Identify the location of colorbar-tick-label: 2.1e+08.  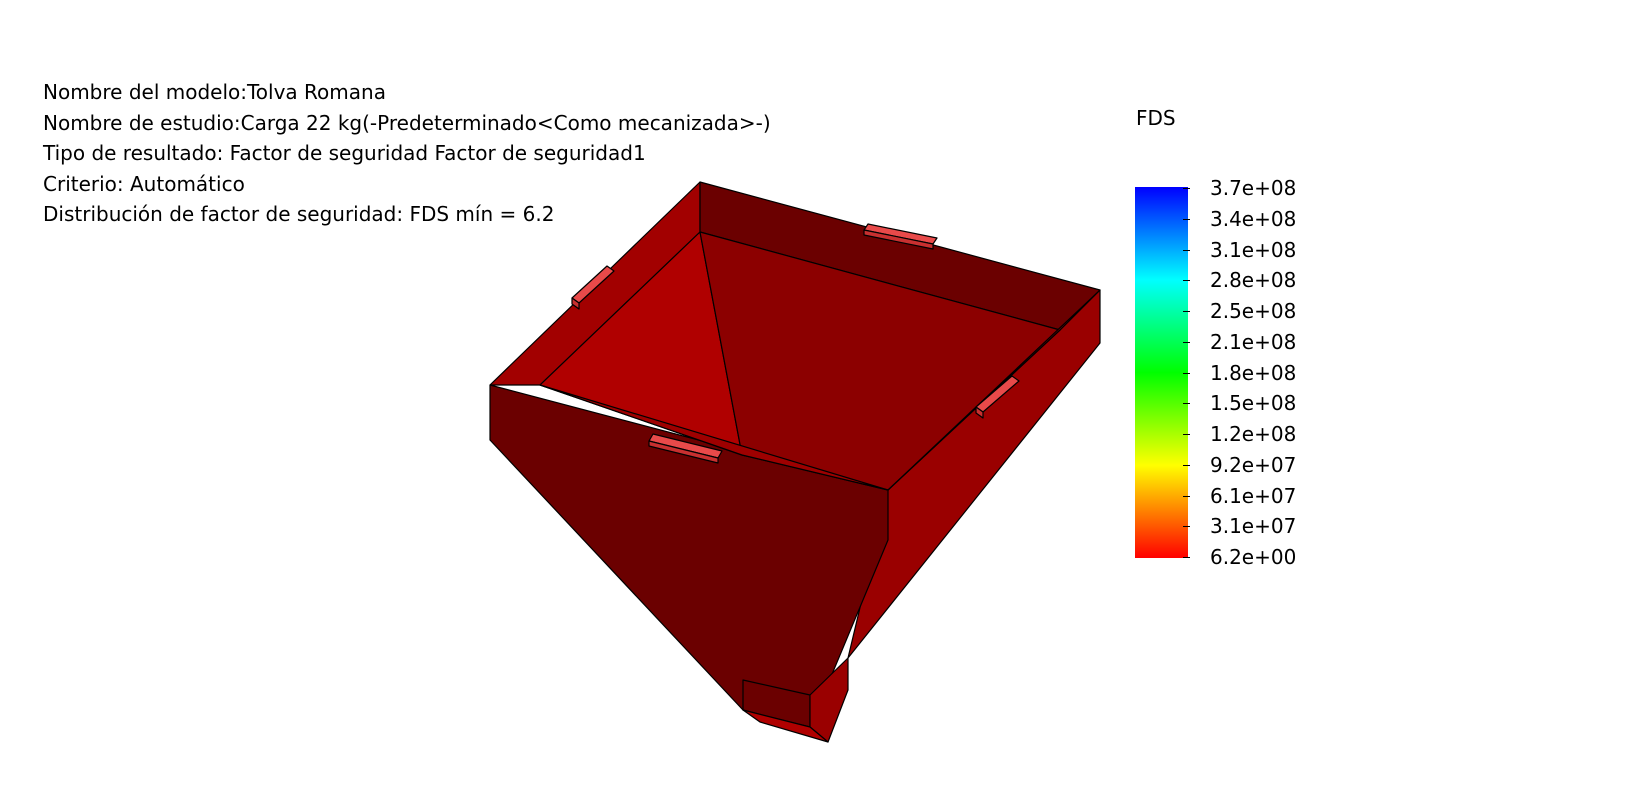
(1253, 341).